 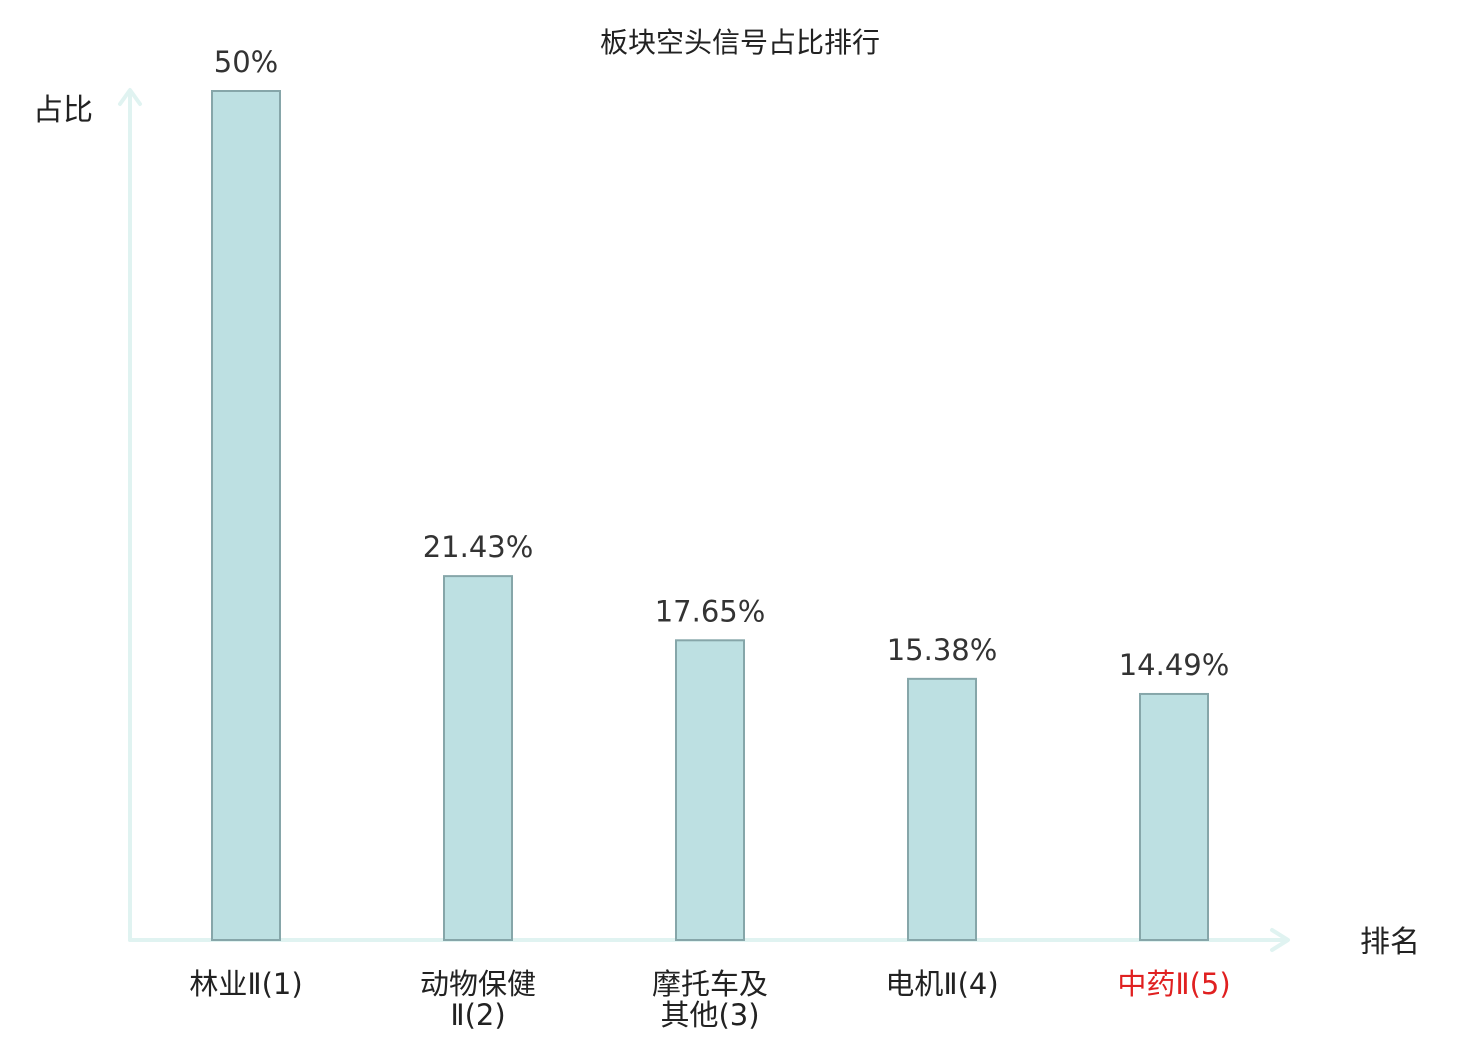 I want to click on category-label-5: 中药Ⅱ(5), so click(x=1173, y=984).